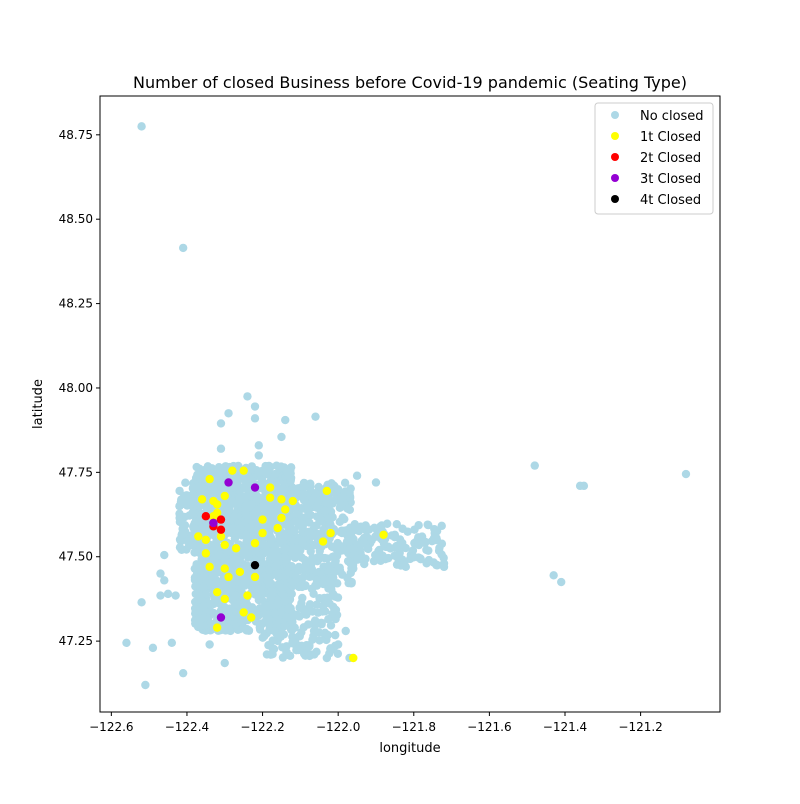 The image size is (800, 804). What do you see at coordinates (262, 727) in the screenshot?
I see `x-tick-label: −122.2` at bounding box center [262, 727].